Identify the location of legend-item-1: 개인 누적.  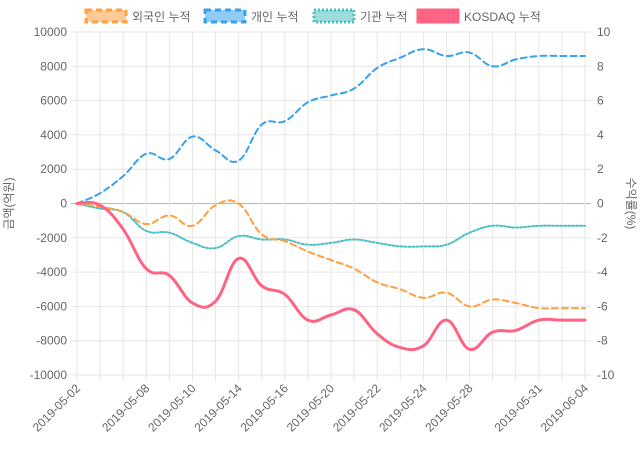
(251, 16).